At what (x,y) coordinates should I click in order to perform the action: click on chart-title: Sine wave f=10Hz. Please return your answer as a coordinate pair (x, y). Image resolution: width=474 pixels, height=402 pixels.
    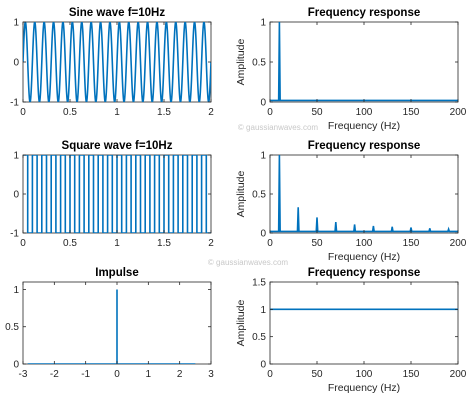
    Looking at the image, I should click on (117, 13).